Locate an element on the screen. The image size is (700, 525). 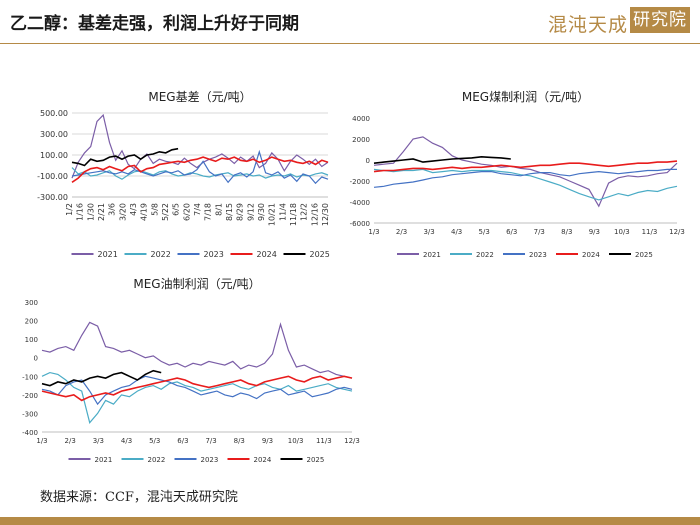
x-tick-label: 12/16 is located at coordinates (314, 214).